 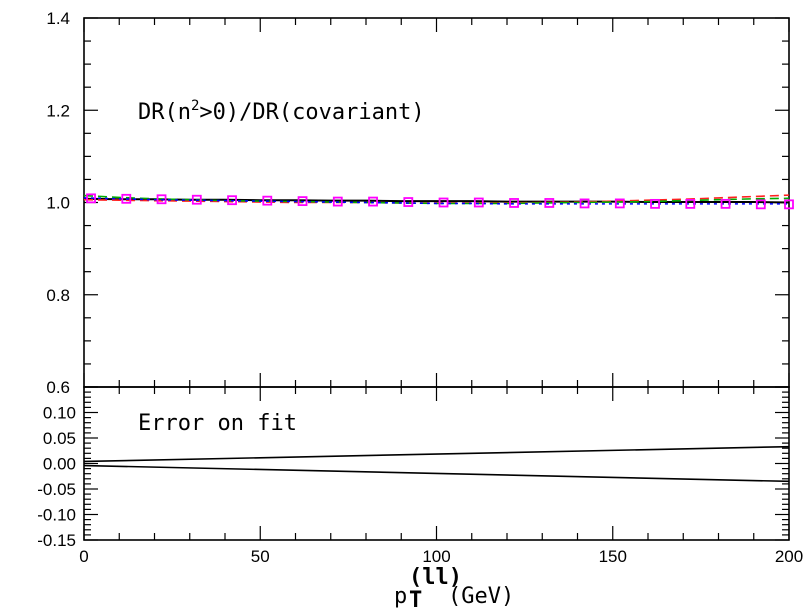 I want to click on bottom-y-tick-label: 0.00, so click(x=59, y=464).